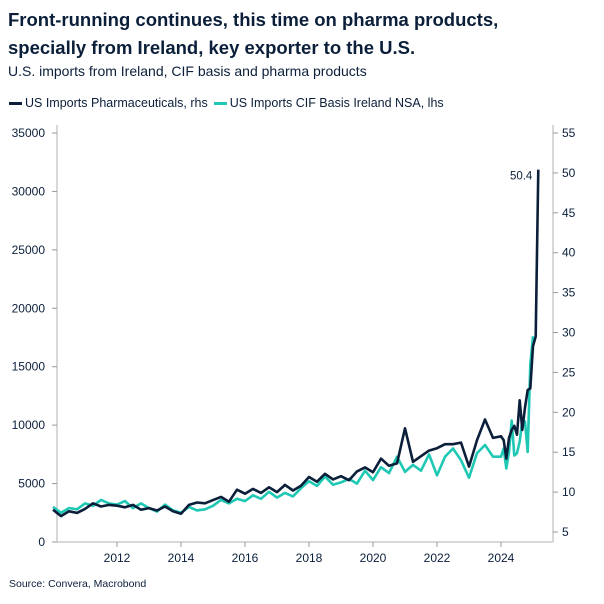 The width and height of the screenshot is (604, 604). What do you see at coordinates (31, 484) in the screenshot?
I see `left-tick-label: 5000` at bounding box center [31, 484].